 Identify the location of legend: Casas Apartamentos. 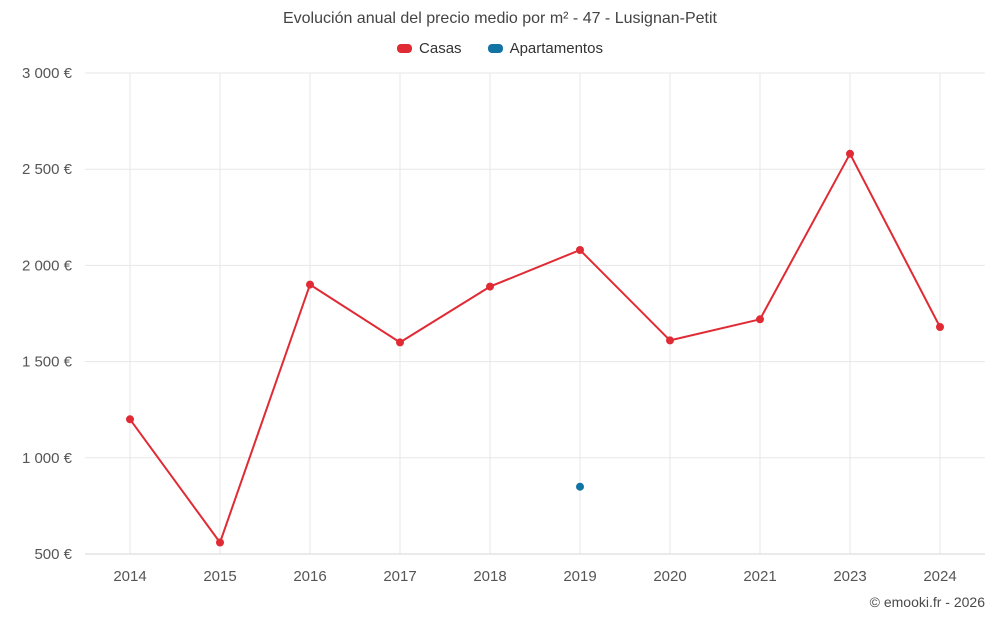
(500, 48).